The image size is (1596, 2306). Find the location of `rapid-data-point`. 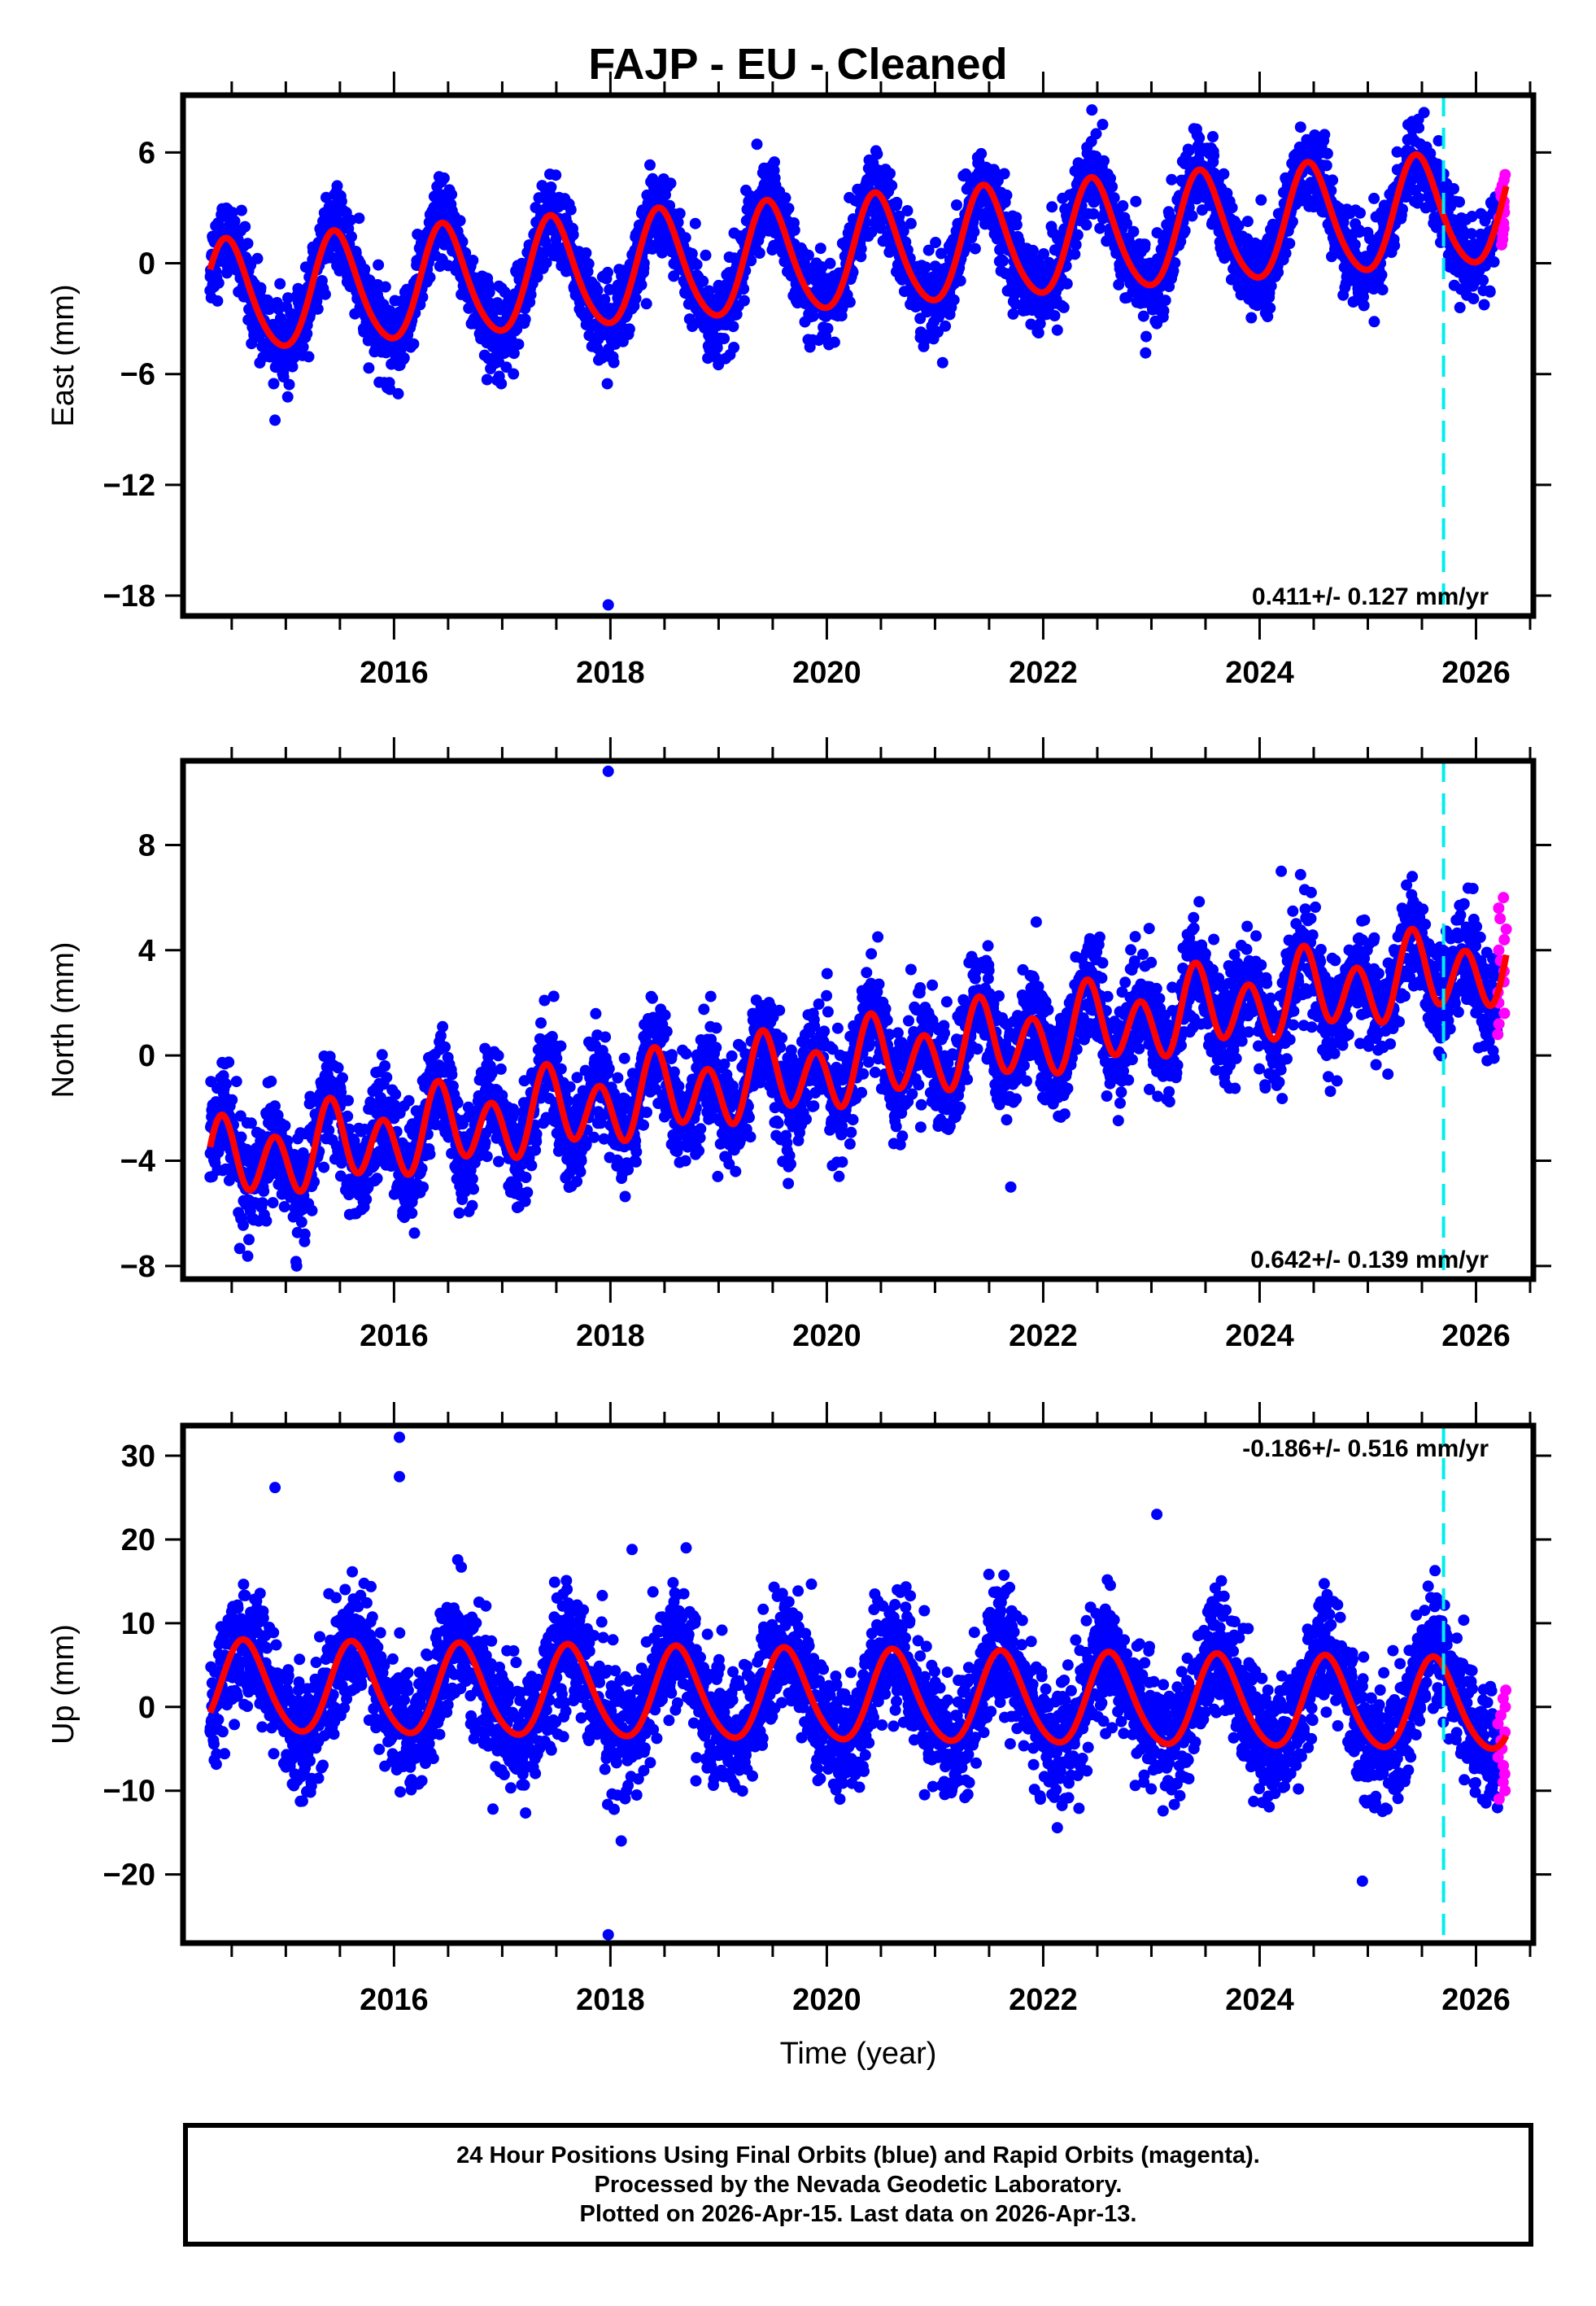

rapid-data-point is located at coordinates (1505, 174).